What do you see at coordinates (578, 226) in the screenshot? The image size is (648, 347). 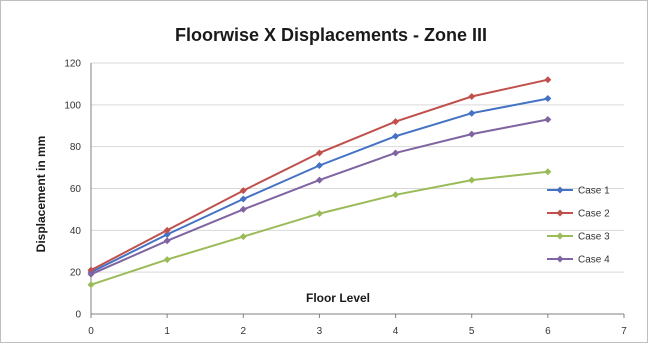 I see `legend: Case 1 Case 2 Case 3 Case 4` at bounding box center [578, 226].